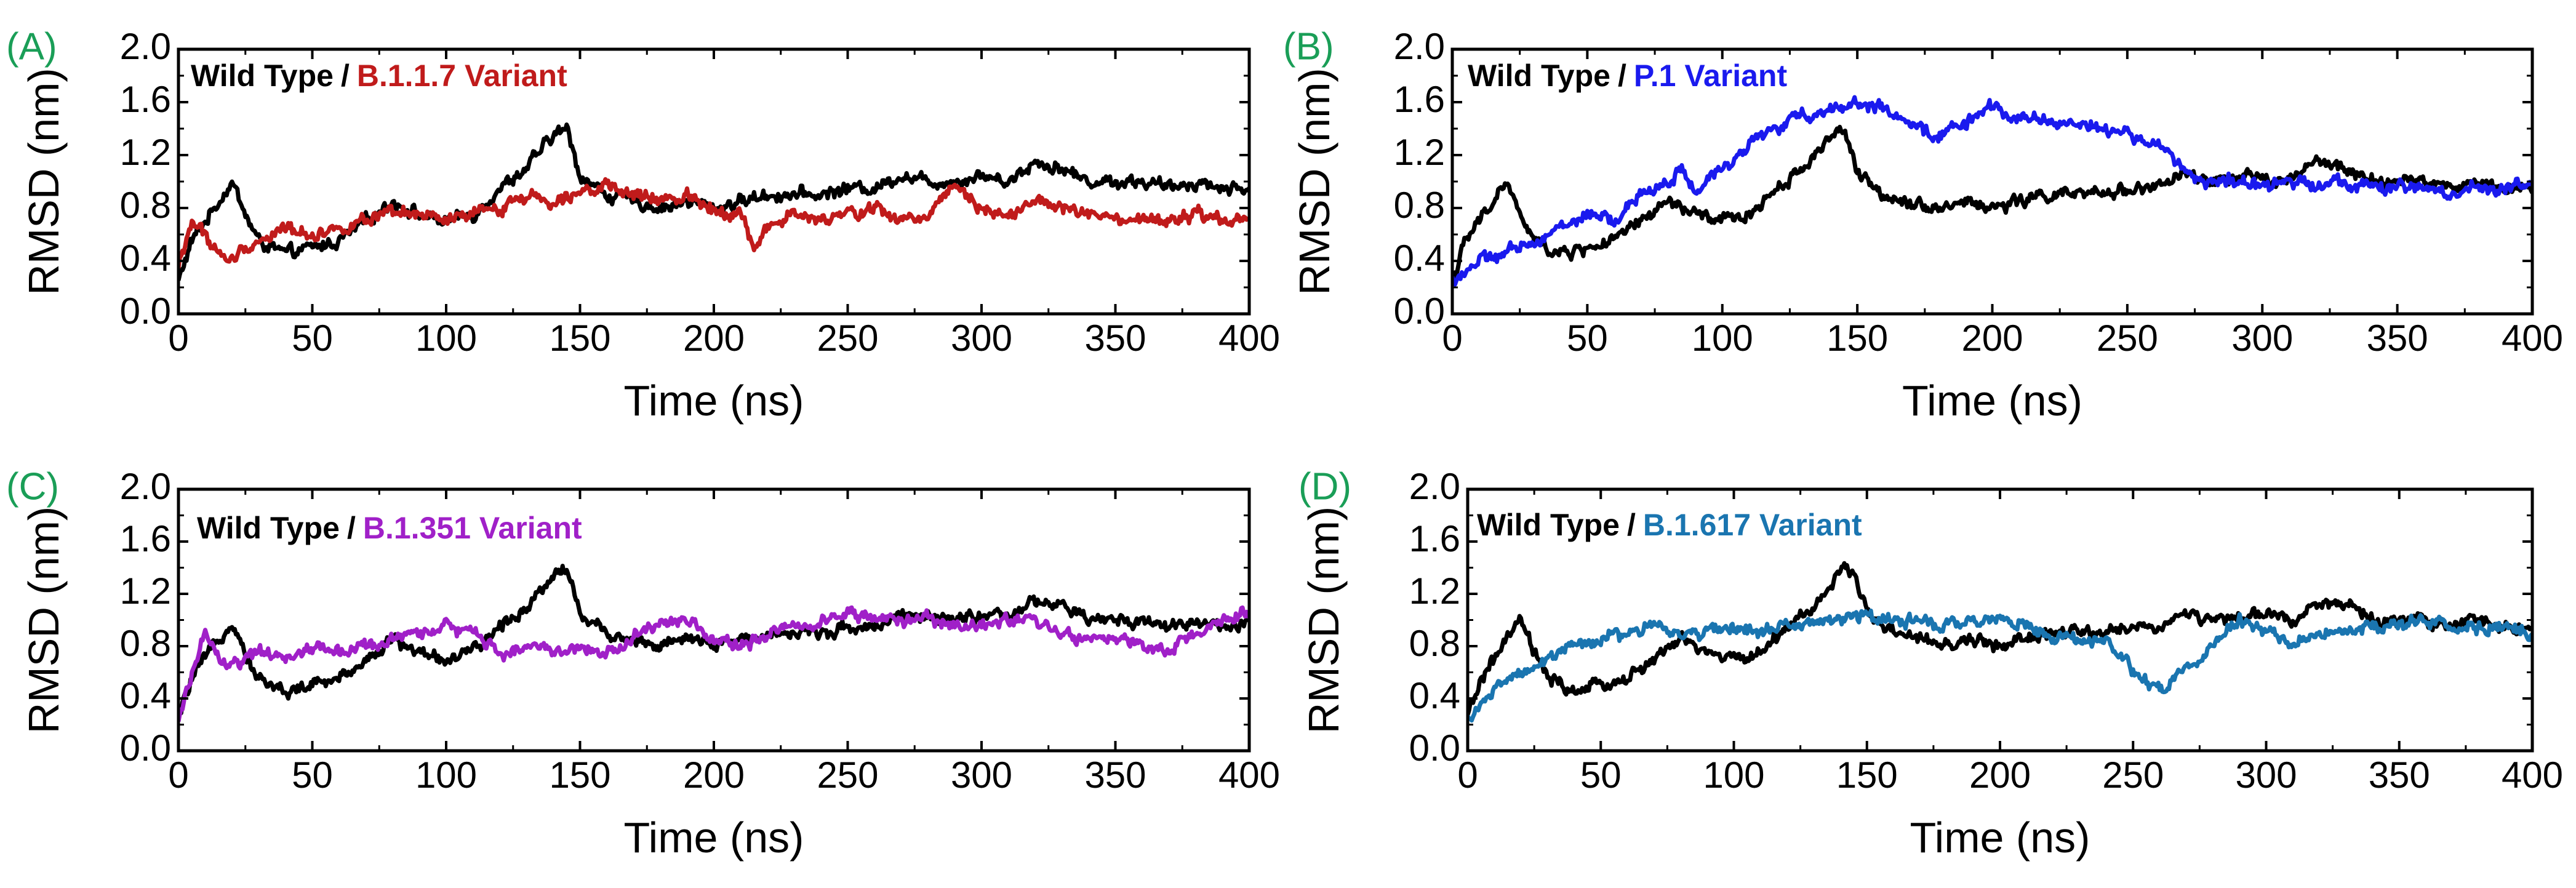 This screenshot has width=2576, height=888. What do you see at coordinates (1627, 75) in the screenshot?
I see `legend: Wild Type / P.1 Variant` at bounding box center [1627, 75].